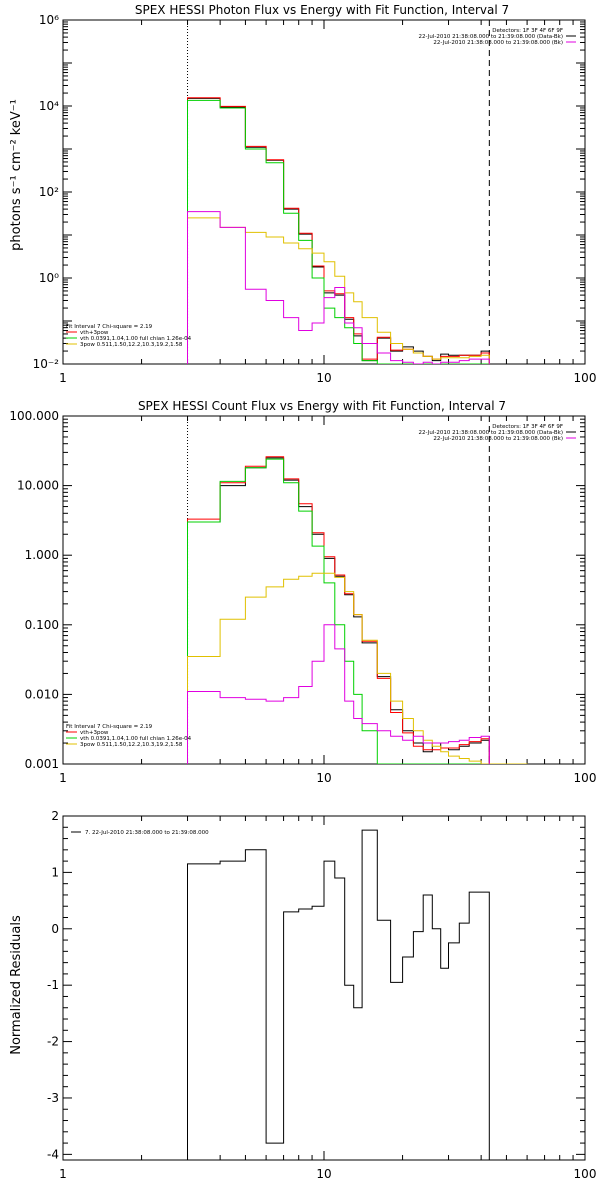 The image size is (600, 1200). What do you see at coordinates (49, 192) in the screenshot?
I see `y-tick-label: 10²` at bounding box center [49, 192].